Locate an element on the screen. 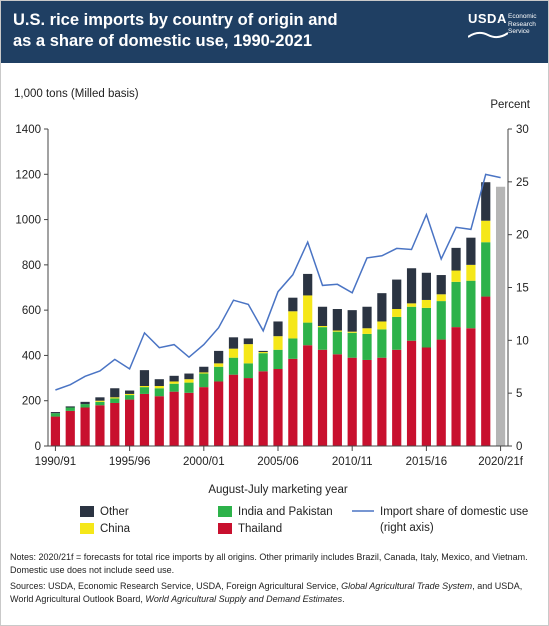 The image size is (549, 626). legend-label-india-and-pakistan: India and Pakistan is located at coordinates (285, 512).